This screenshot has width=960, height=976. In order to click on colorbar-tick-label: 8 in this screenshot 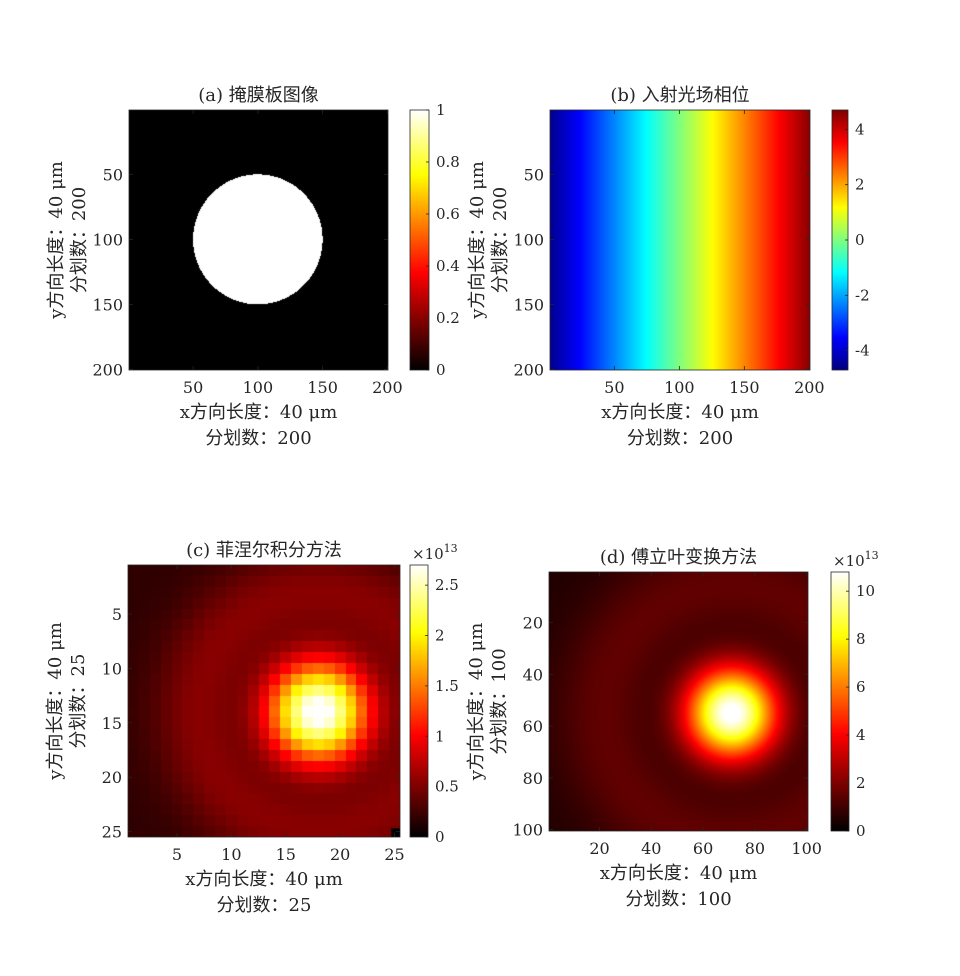, I will do `click(861, 639)`.